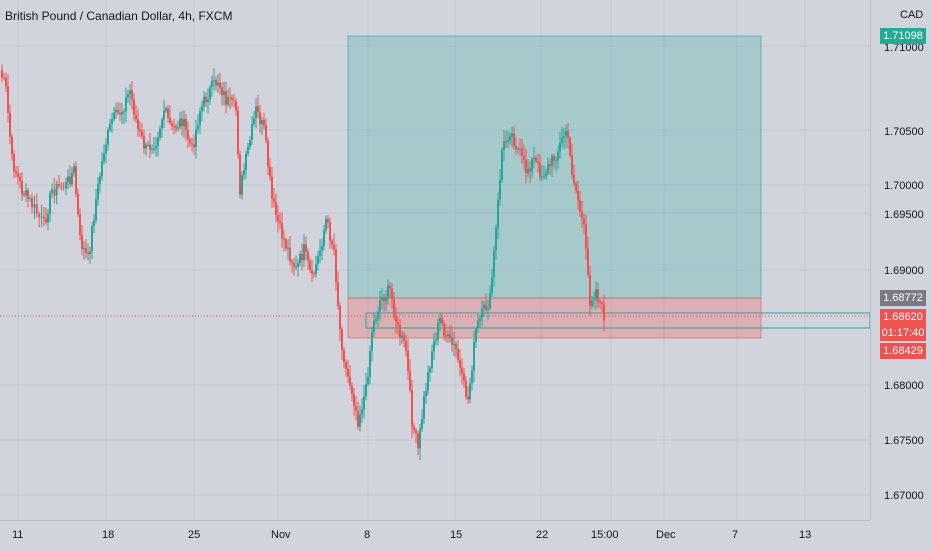 The height and width of the screenshot is (551, 932). What do you see at coordinates (912, 15) in the screenshot?
I see `currency-label: CAD` at bounding box center [912, 15].